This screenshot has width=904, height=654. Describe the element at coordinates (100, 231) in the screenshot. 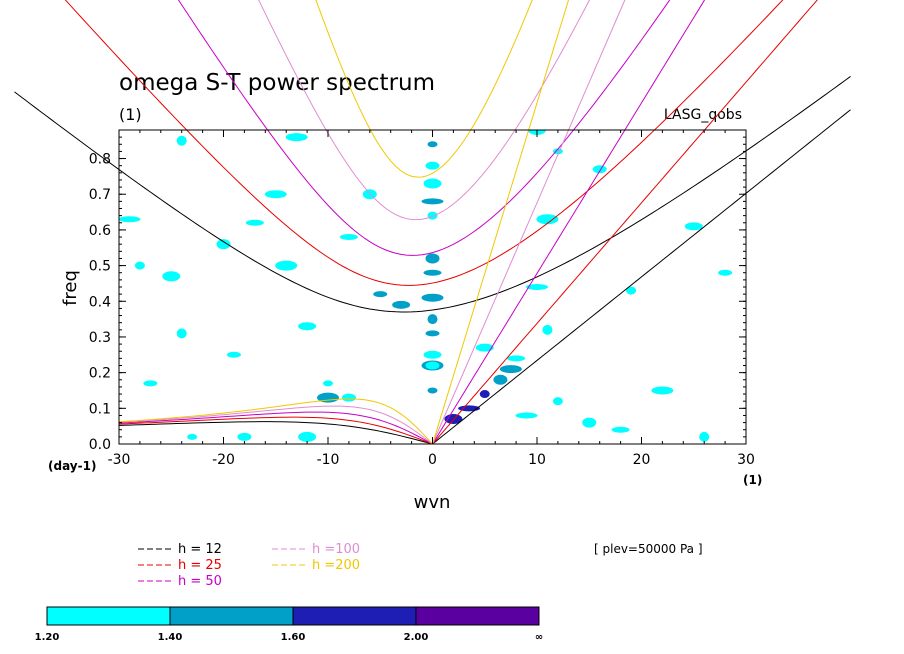

I see `y-tick-label: 0.6` at that location.